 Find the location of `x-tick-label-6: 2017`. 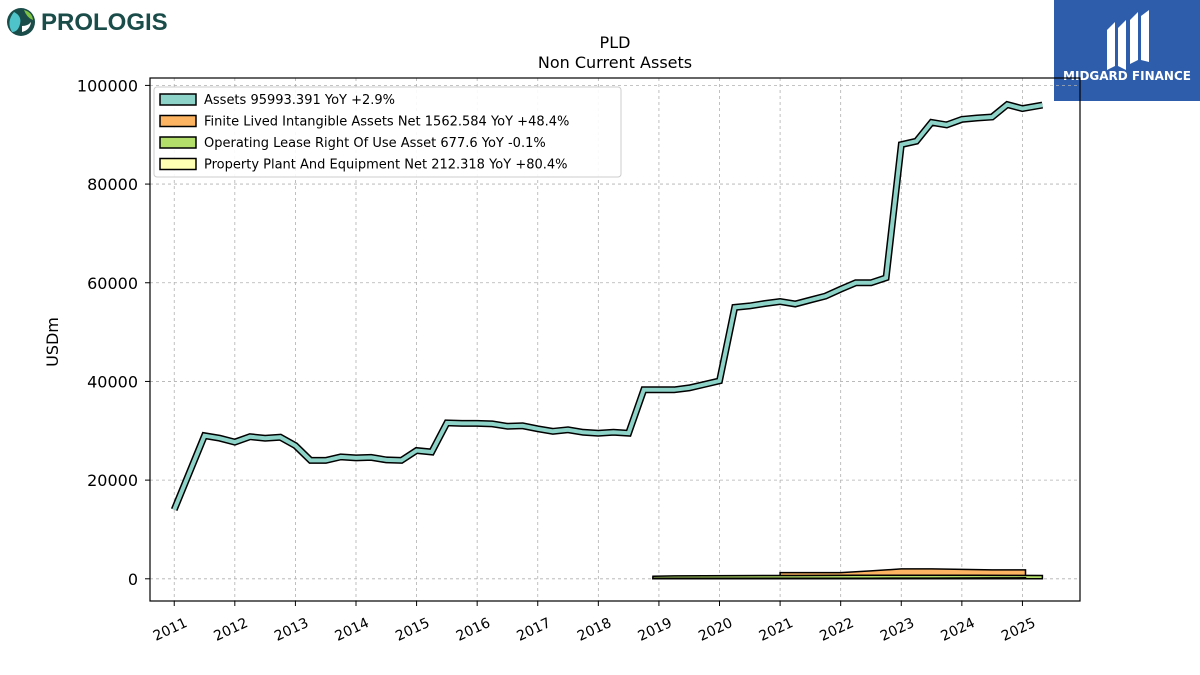

x-tick-label-6: 2017 is located at coordinates (533, 630).